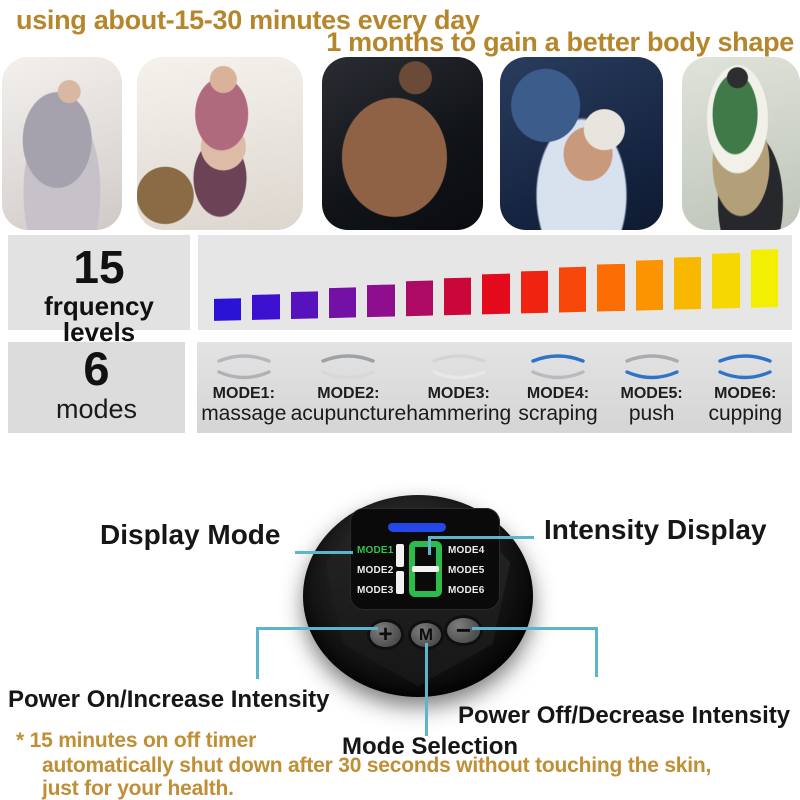  What do you see at coordinates (317, 628) in the screenshot?
I see `power-on-callout-line-horizontal` at bounding box center [317, 628].